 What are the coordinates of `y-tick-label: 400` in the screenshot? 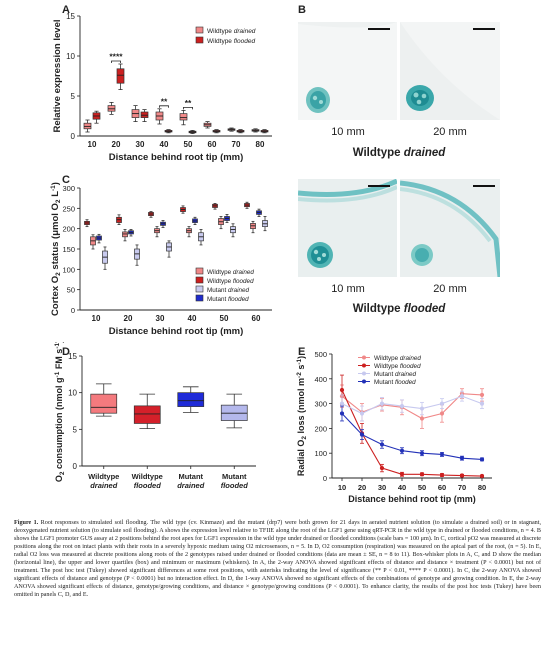 It's located at (320, 379).